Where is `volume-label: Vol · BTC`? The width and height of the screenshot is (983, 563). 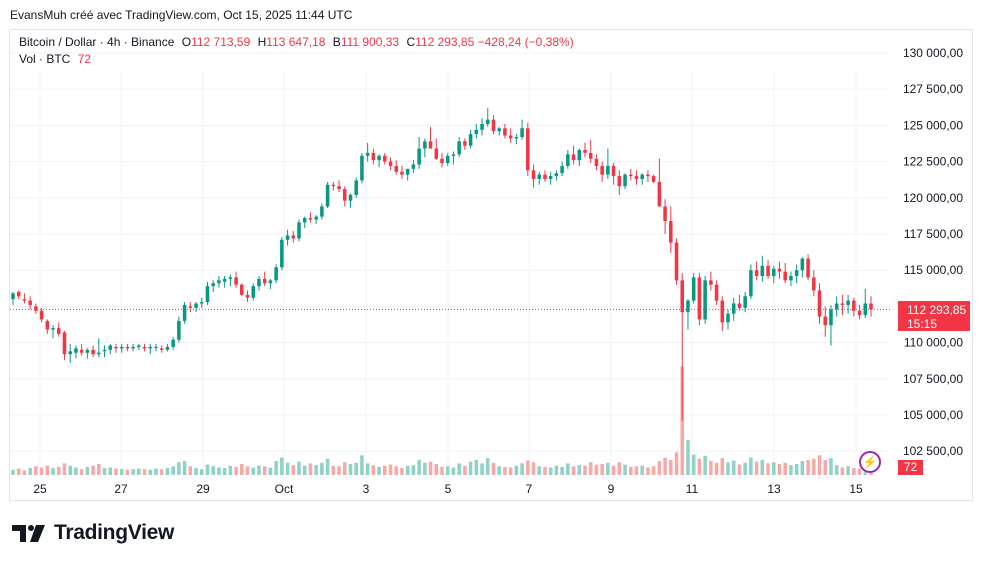 volume-label: Vol · BTC is located at coordinates (45, 59).